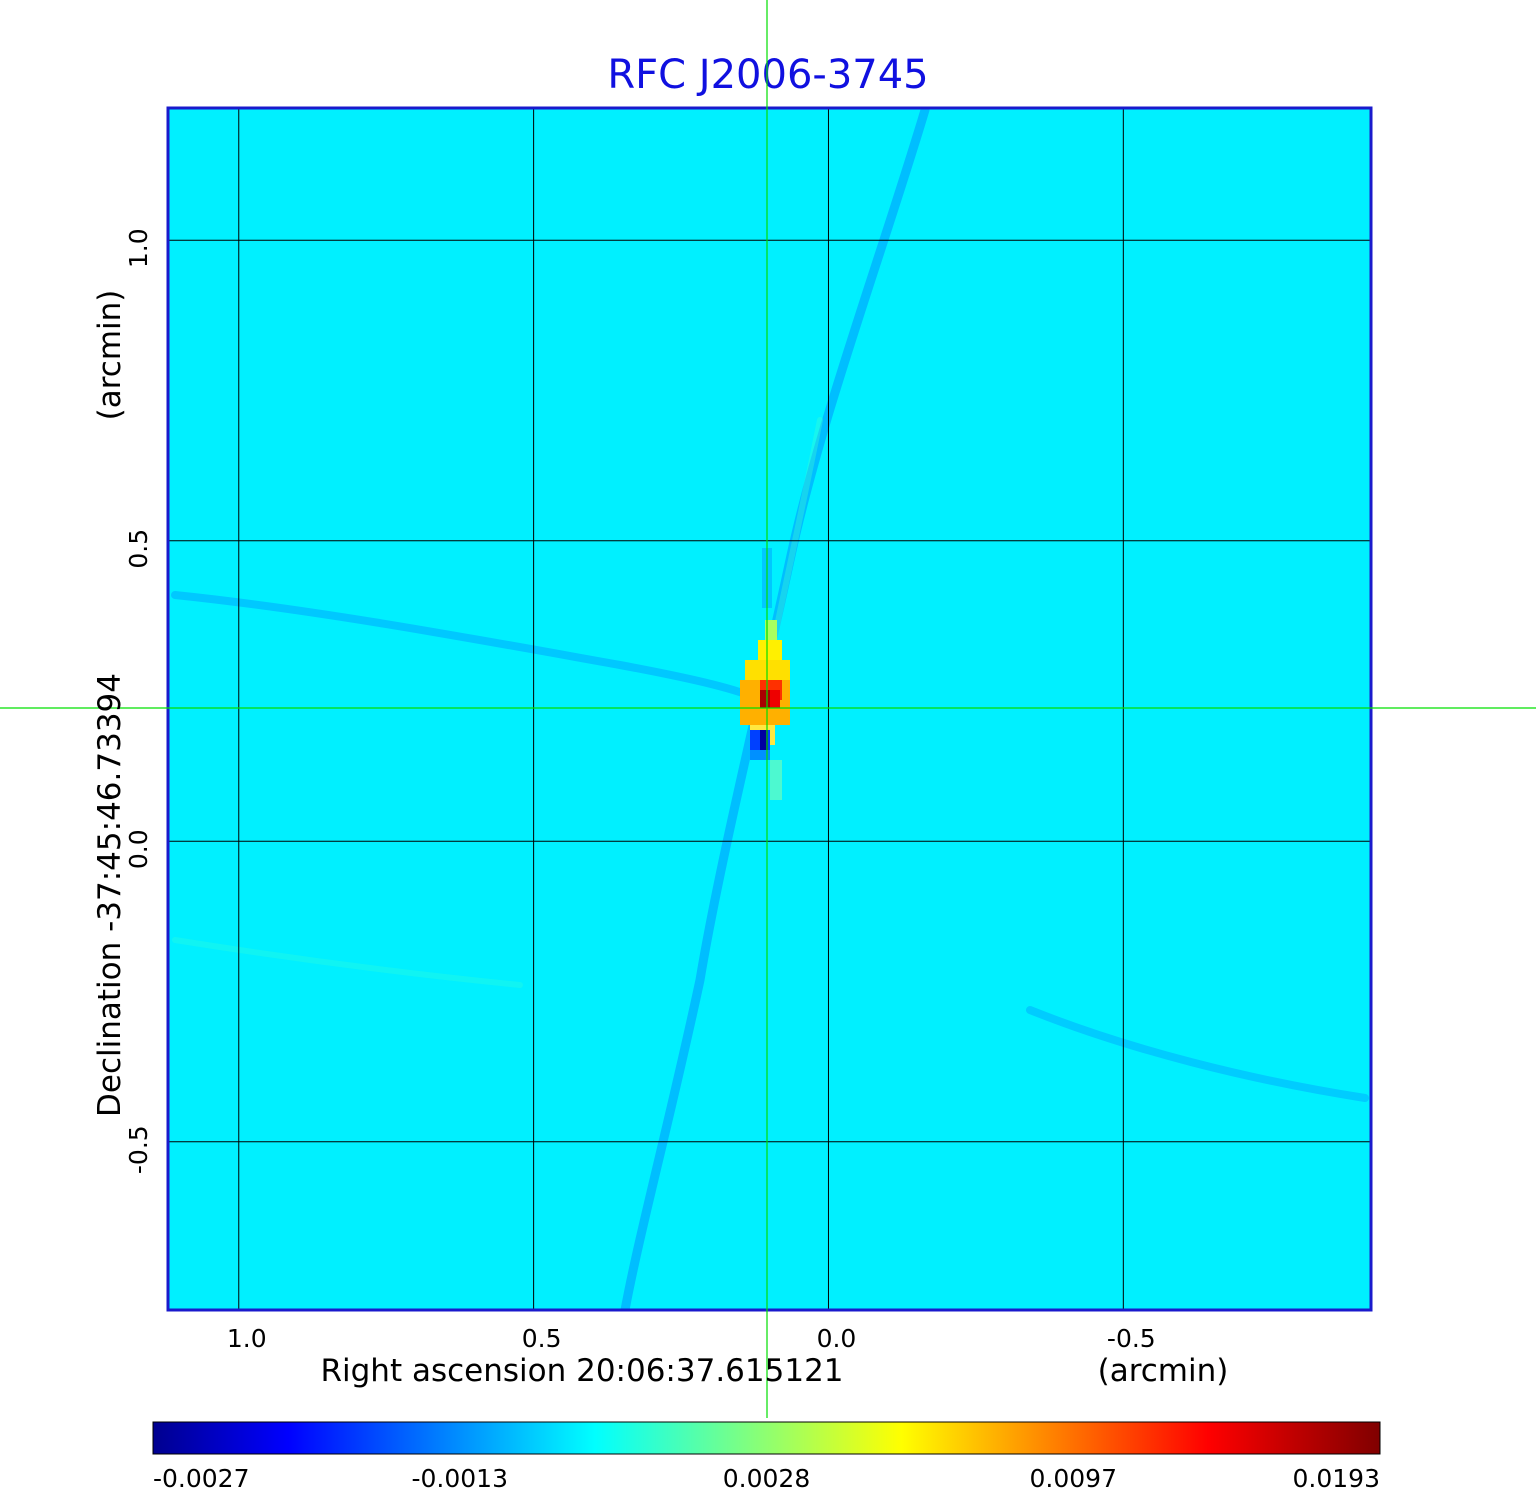 The height and width of the screenshot is (1511, 1536). I want to click on colorbar-tick-label: -0.0027, so click(201, 1478).